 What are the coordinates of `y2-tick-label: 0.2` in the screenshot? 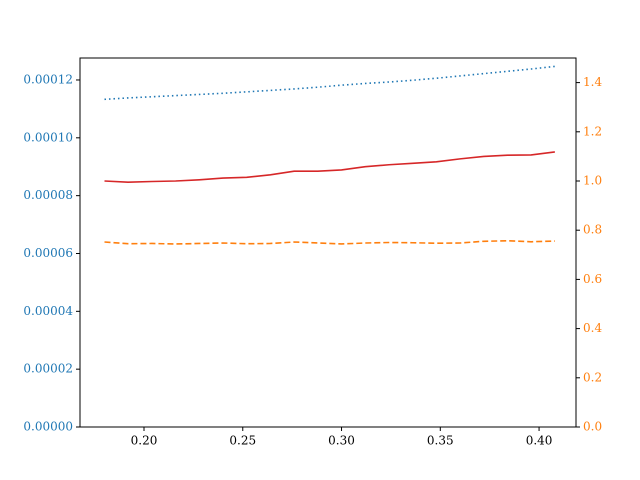 It's located at (592, 377).